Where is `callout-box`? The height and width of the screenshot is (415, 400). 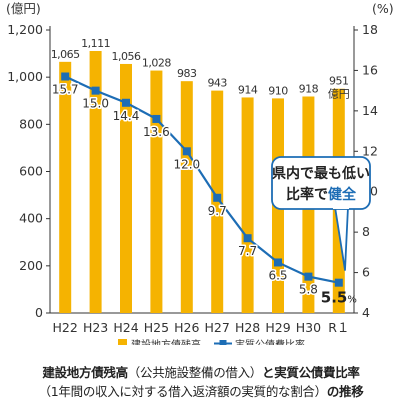
callout-box is located at coordinates (321, 183).